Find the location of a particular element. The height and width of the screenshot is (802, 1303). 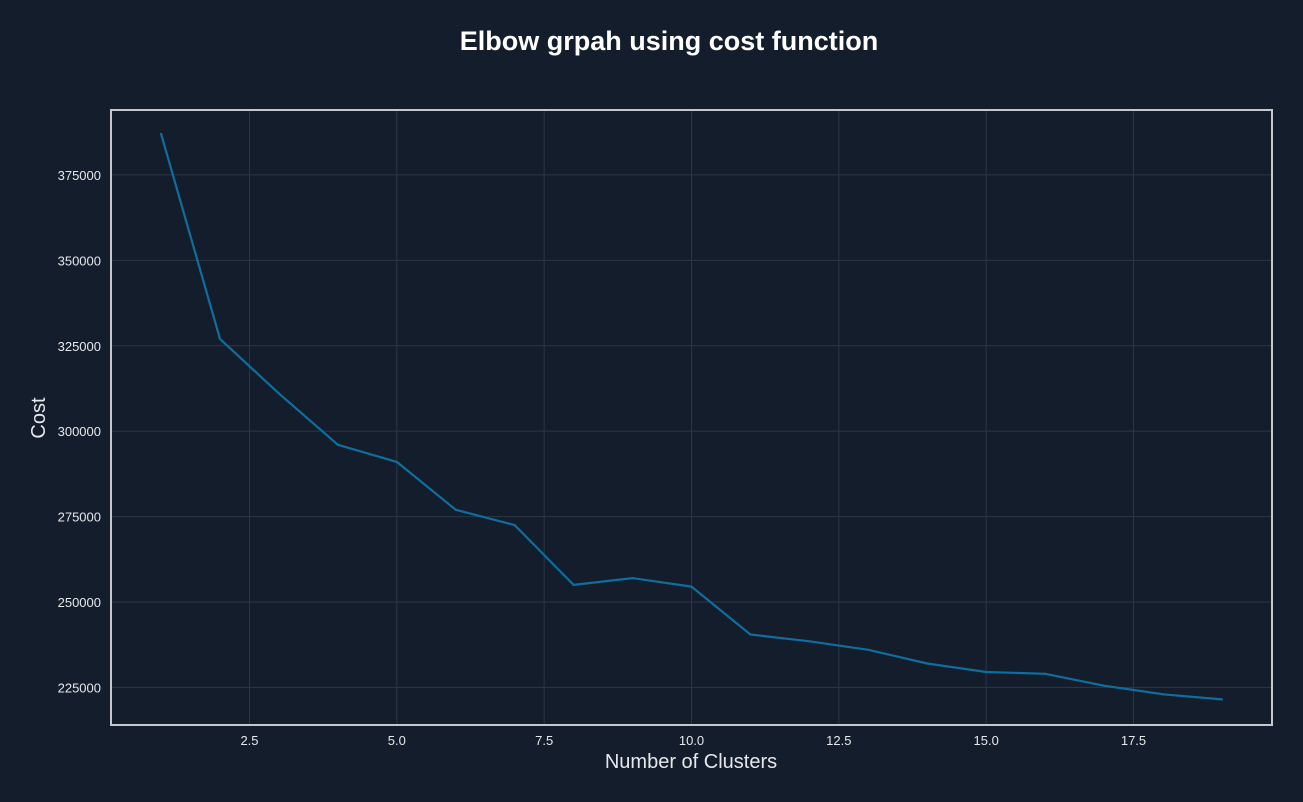

x-axis-label: Number of Clusters is located at coordinates (691, 762).